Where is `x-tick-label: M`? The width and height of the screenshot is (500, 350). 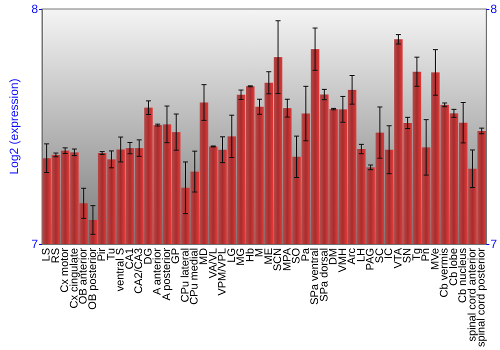
x-tick-label: M is located at coordinates (260, 253).